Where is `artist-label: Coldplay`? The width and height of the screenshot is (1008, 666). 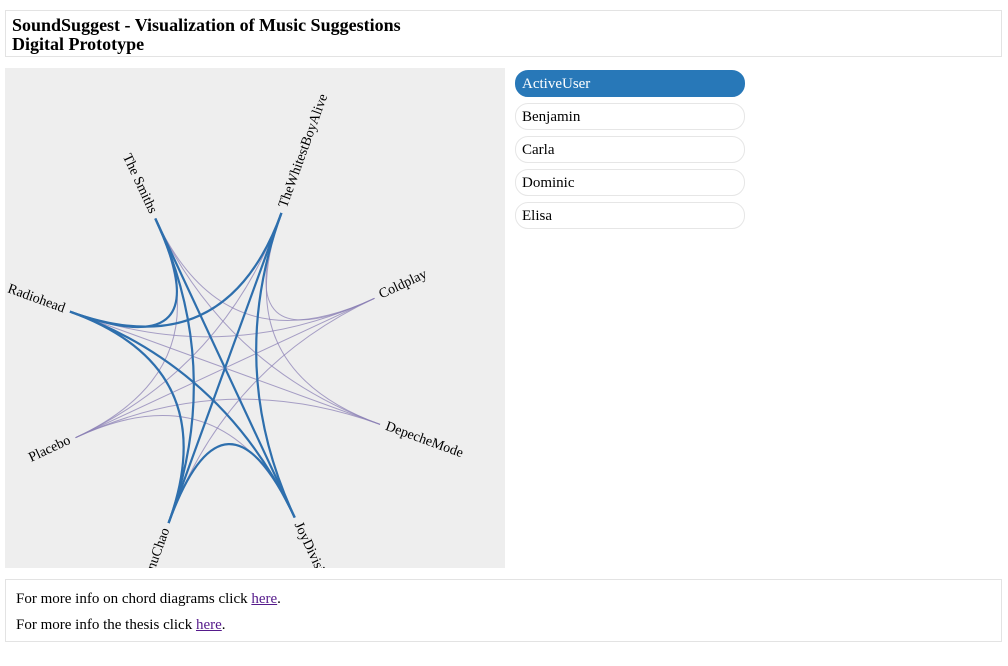 artist-label: Coldplay is located at coordinates (403, 284).